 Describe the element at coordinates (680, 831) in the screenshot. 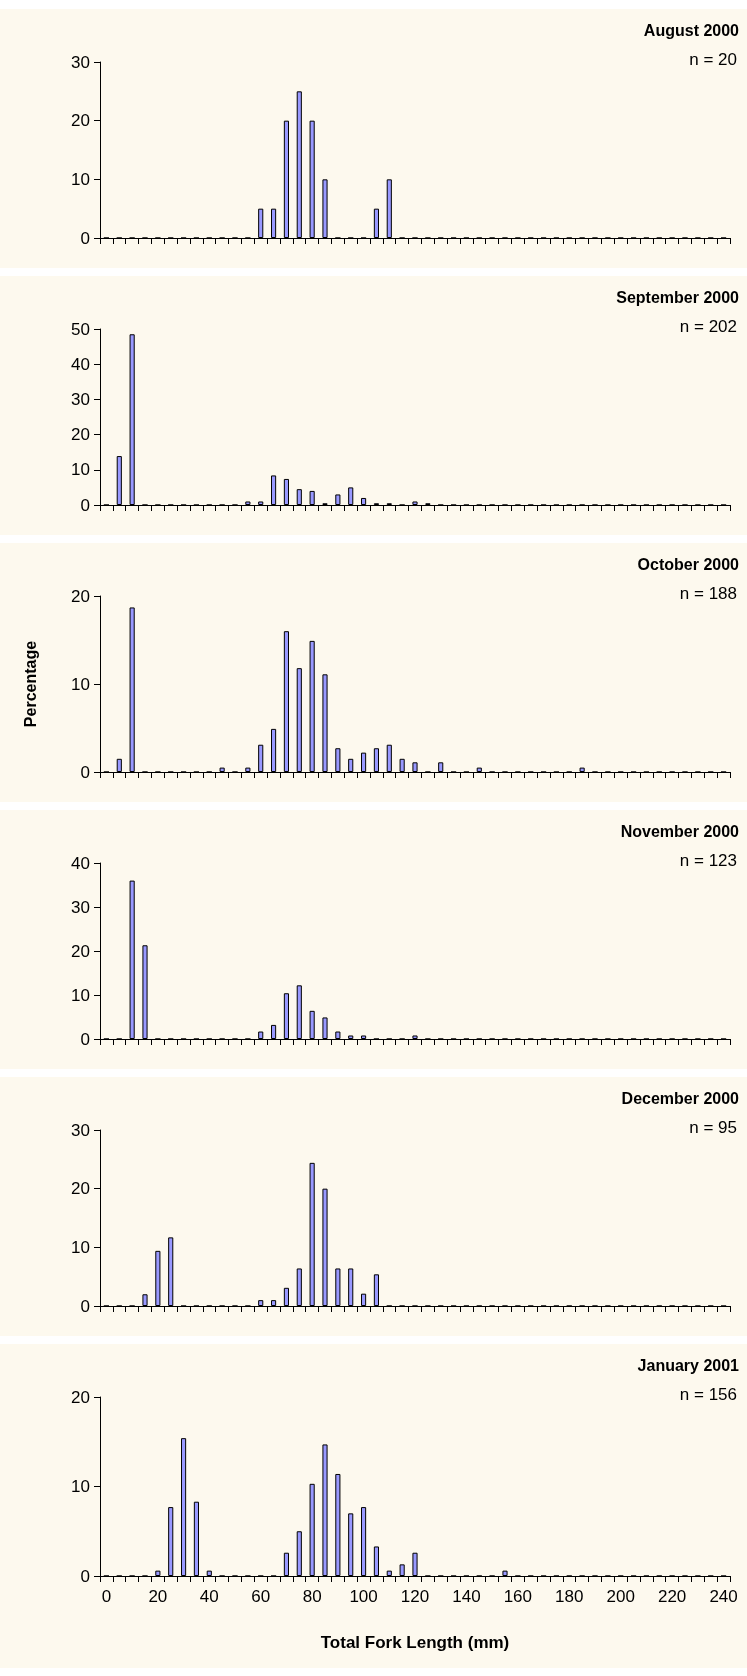

I see `chart-title: November 2000` at that location.